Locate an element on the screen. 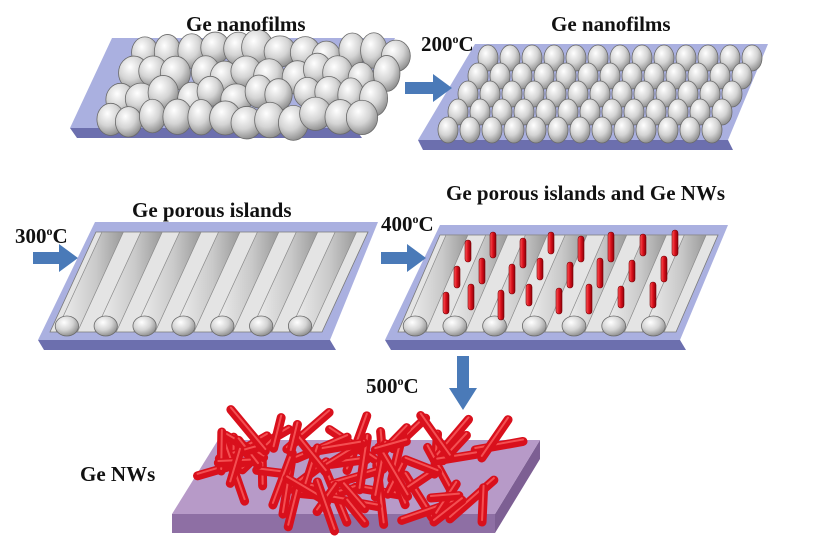 The width and height of the screenshot is (839, 546). down-arrow-icon is located at coordinates (463, 383).